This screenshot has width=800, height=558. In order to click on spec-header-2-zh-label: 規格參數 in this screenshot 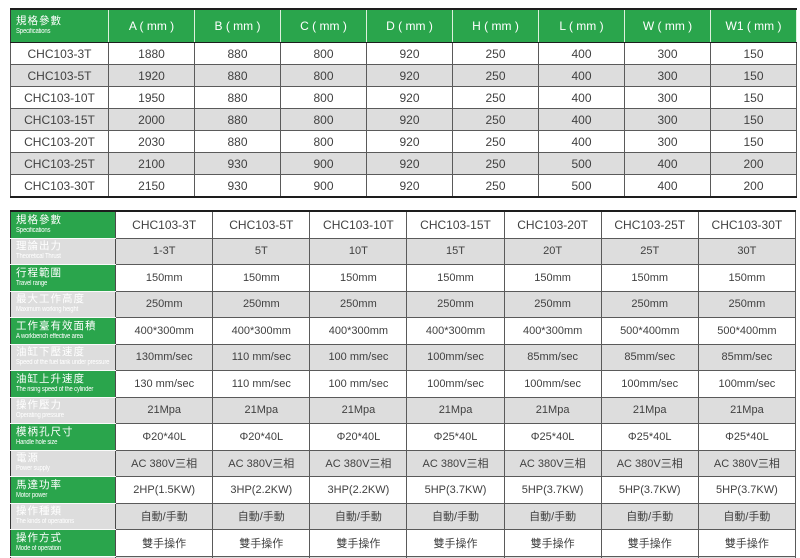, I will do `click(39, 219)`.